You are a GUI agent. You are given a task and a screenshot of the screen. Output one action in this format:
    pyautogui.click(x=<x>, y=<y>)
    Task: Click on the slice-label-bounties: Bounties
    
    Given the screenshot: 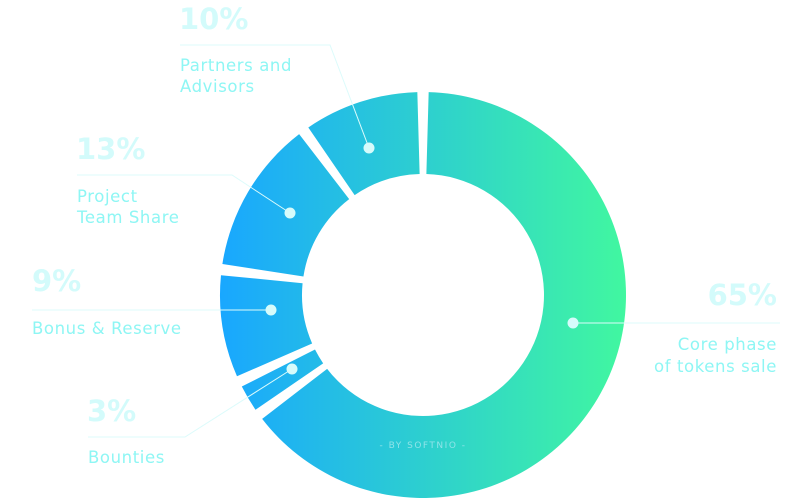 What is the action you would take?
    pyautogui.click(x=126, y=457)
    